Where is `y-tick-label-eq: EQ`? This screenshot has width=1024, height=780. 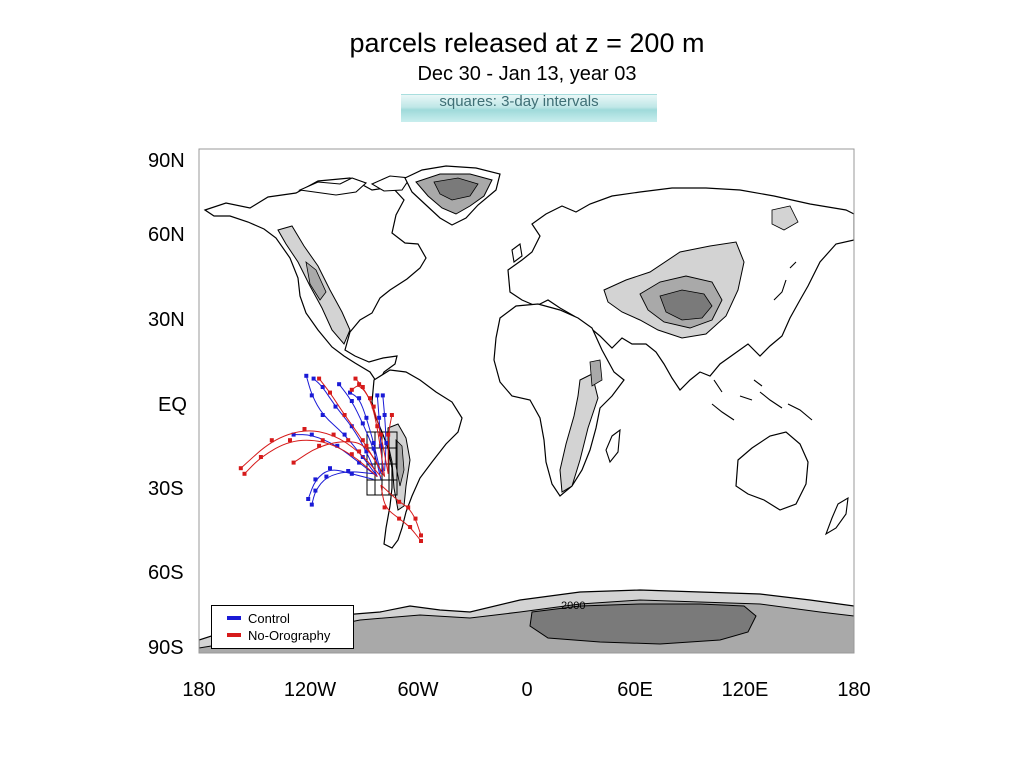 y-tick-label-eq: EQ is located at coordinates (172, 405).